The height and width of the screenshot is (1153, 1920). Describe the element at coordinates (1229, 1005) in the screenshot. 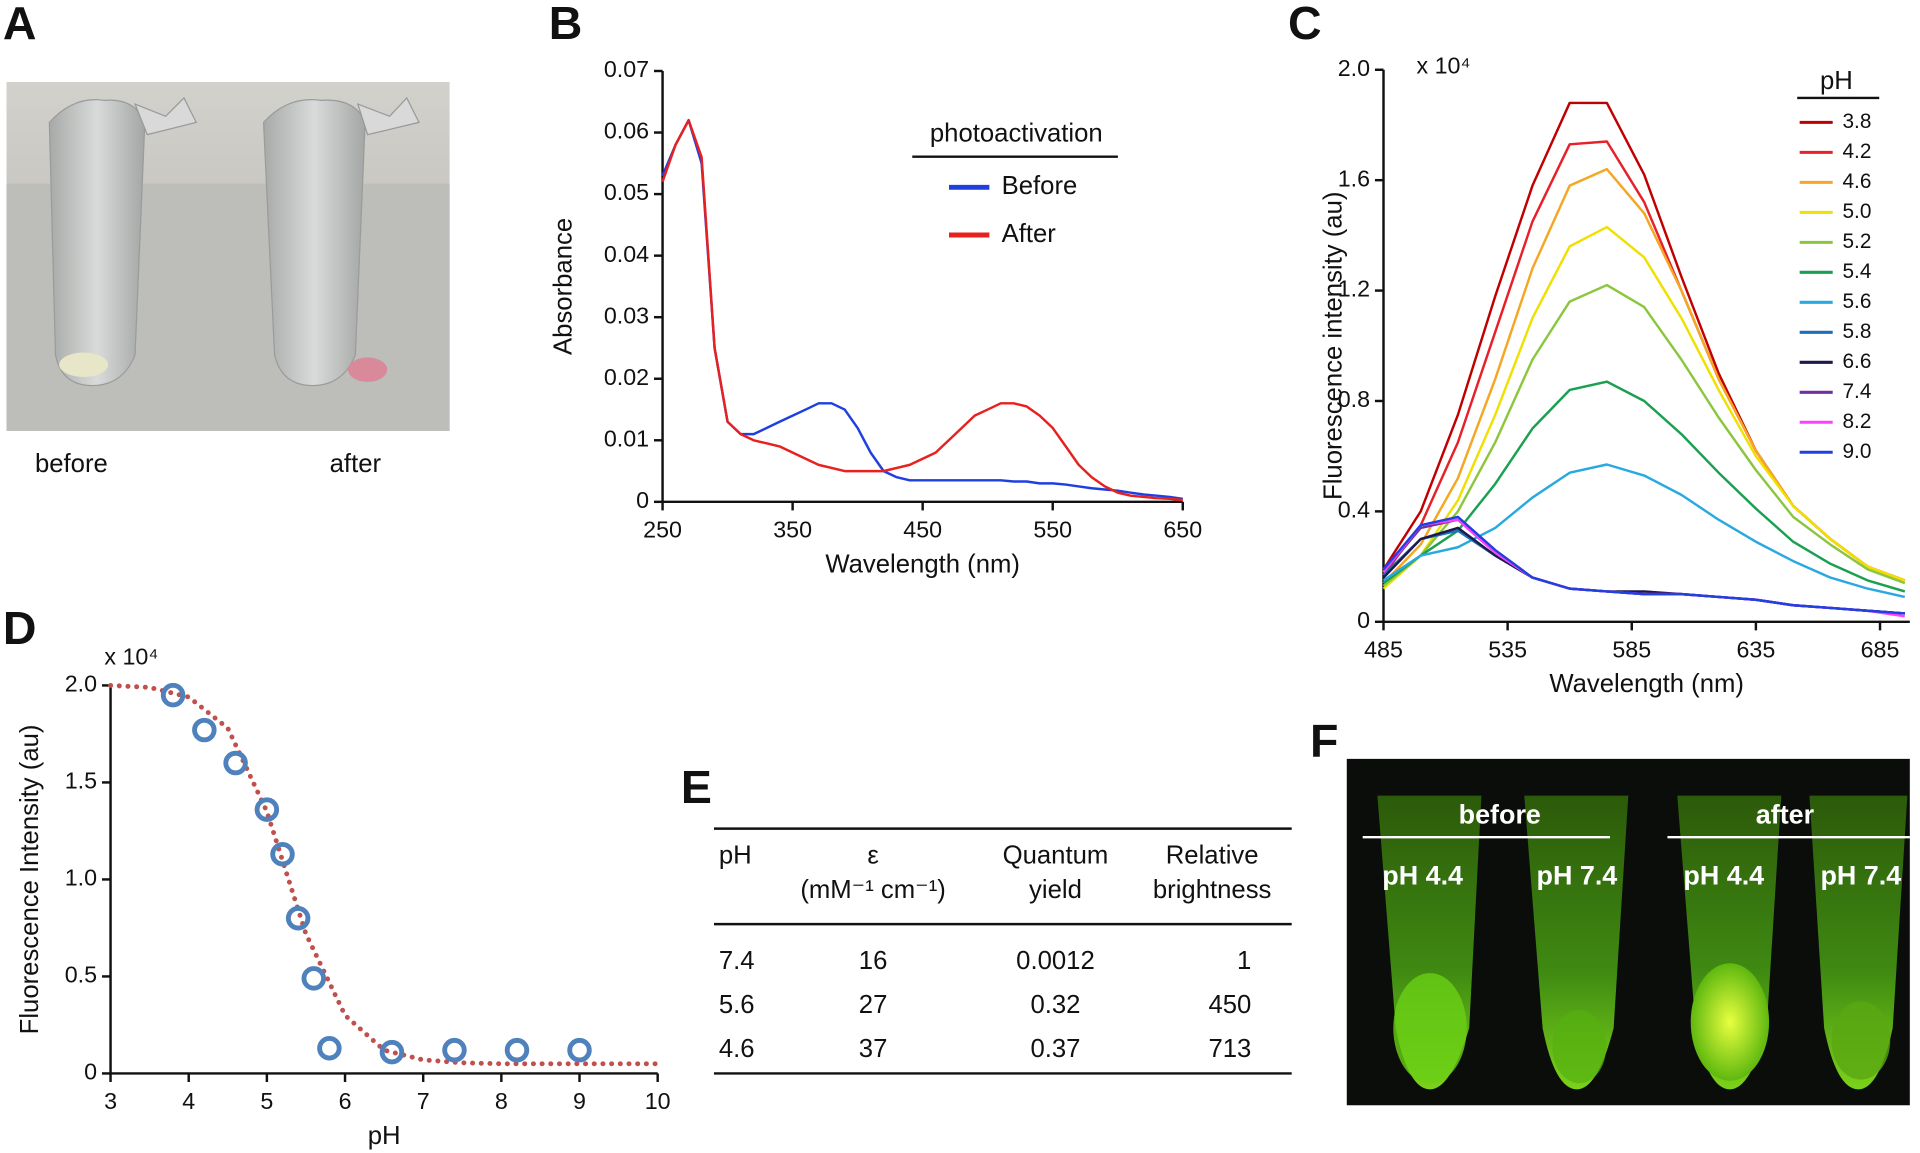

I see `table-cell: 450` at that location.